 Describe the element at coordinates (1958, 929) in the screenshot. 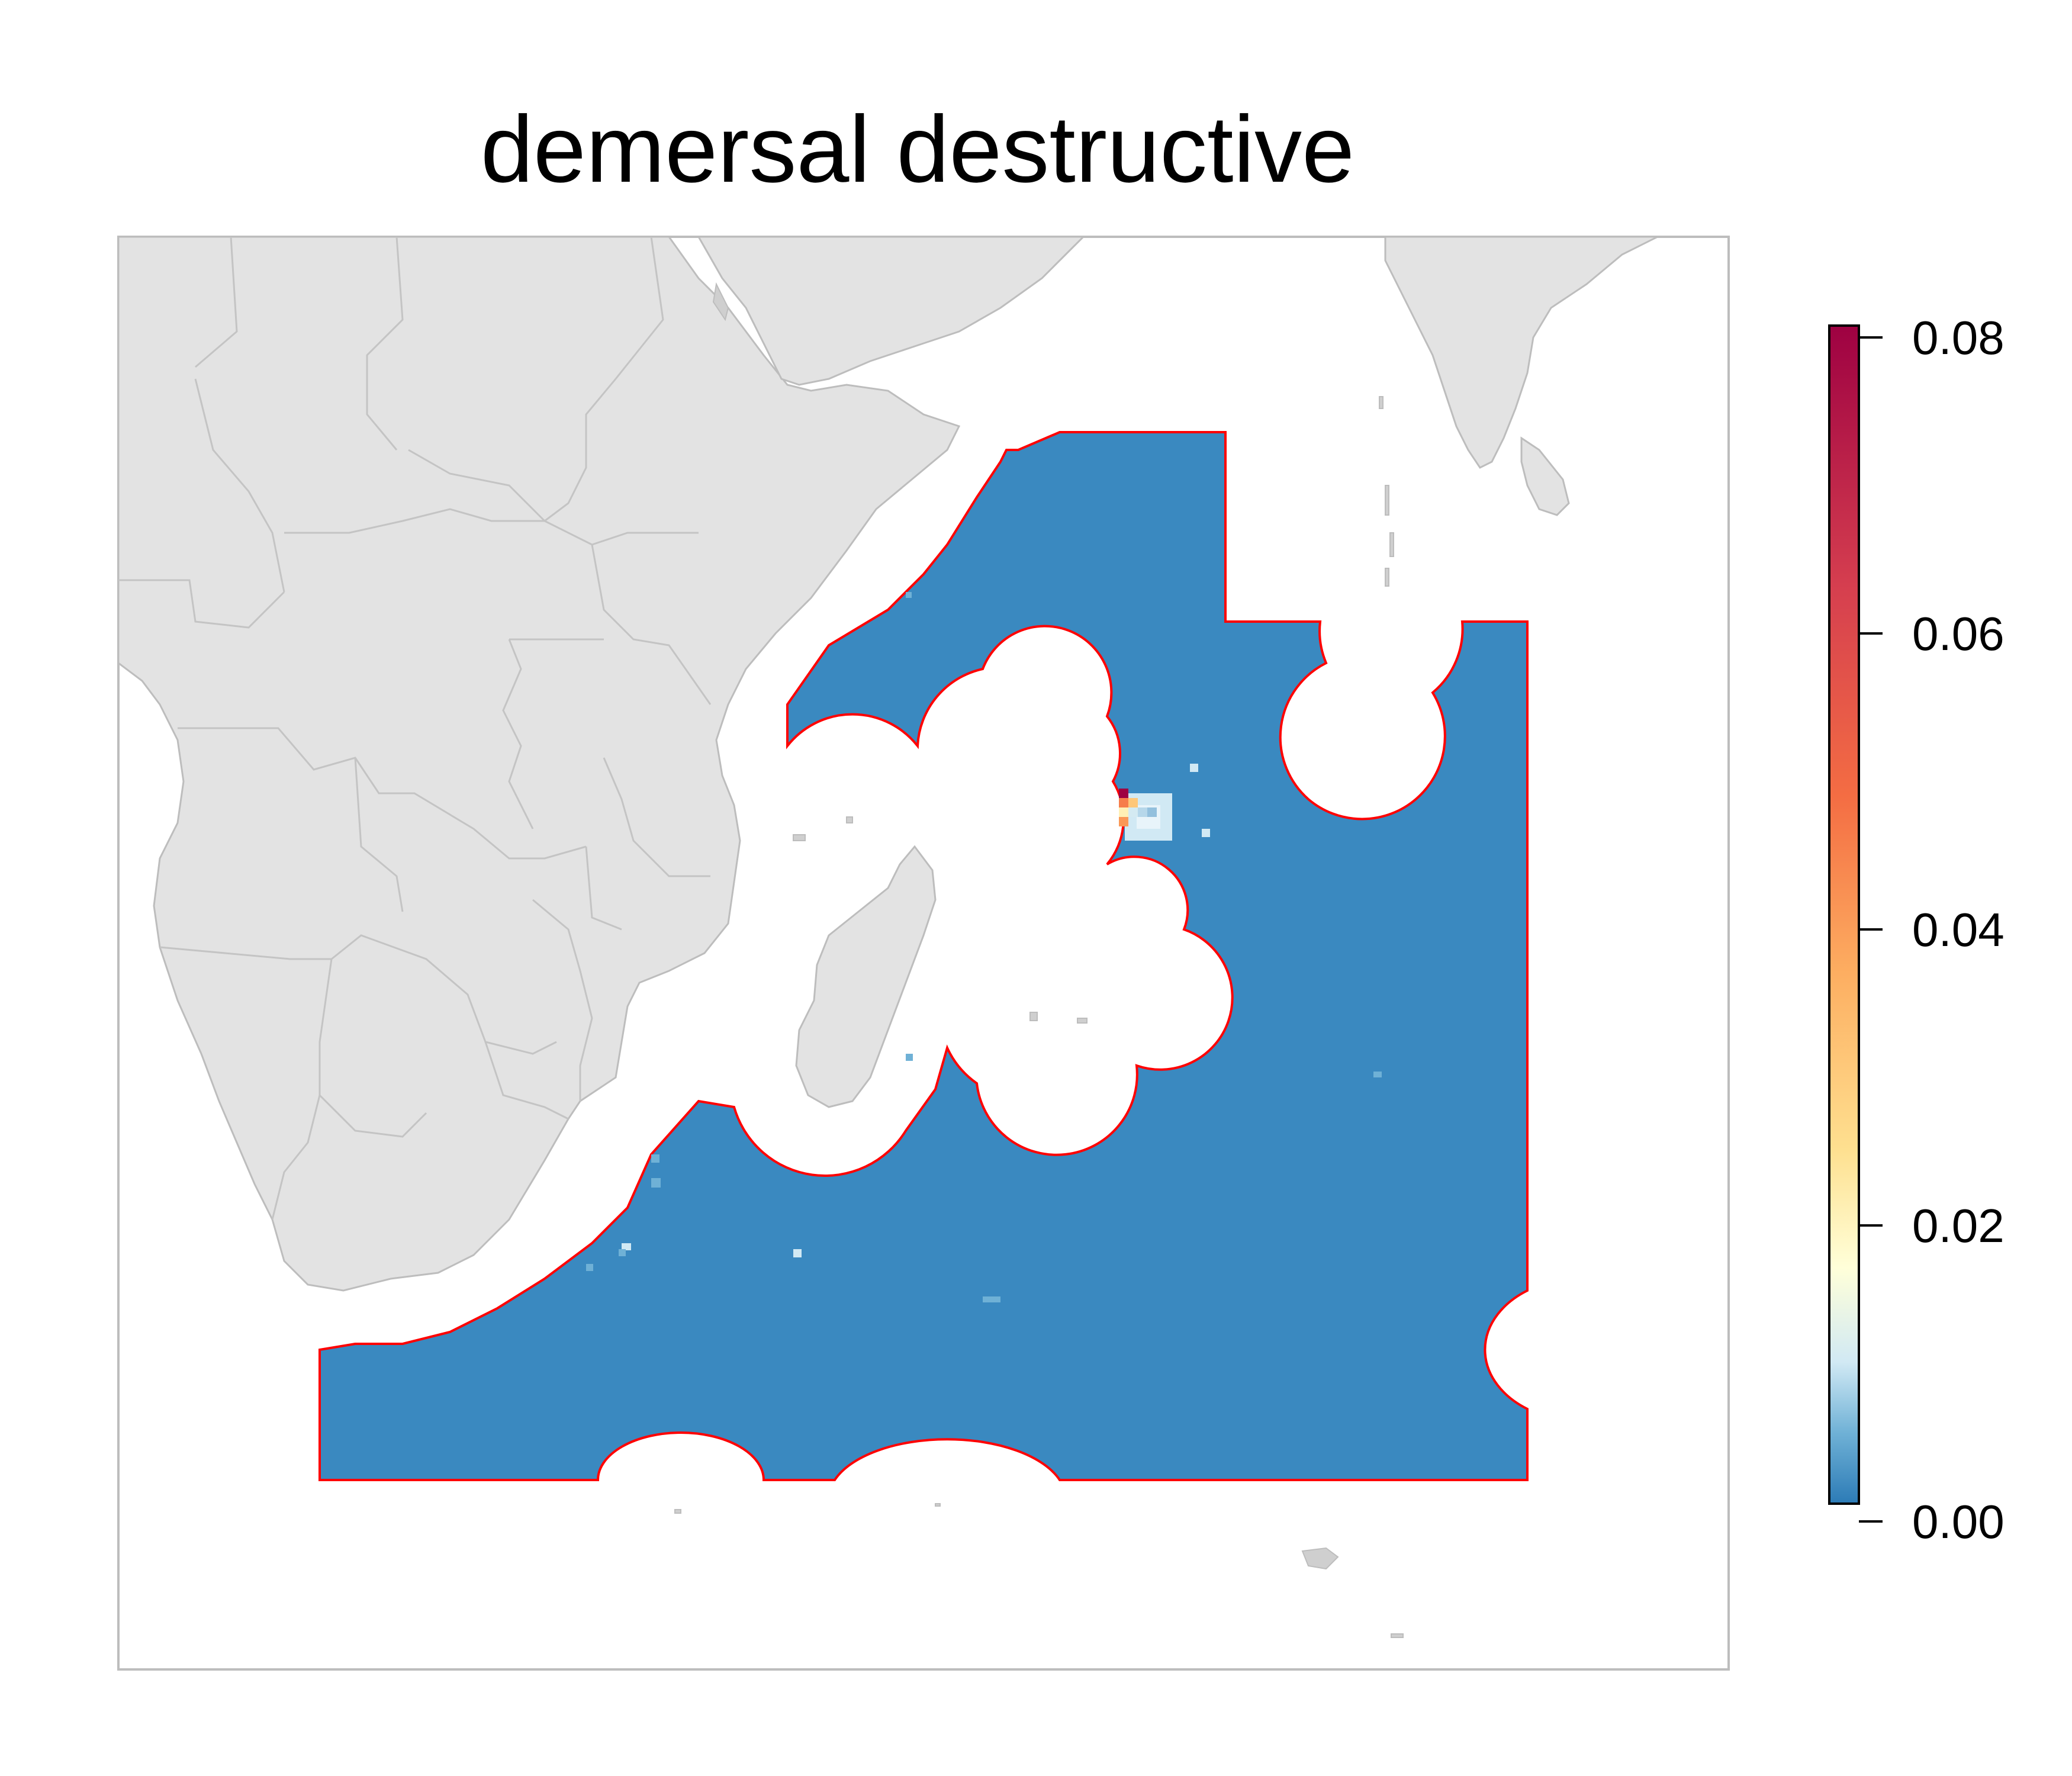

I see `colorbar-tick-label: 0.04` at that location.